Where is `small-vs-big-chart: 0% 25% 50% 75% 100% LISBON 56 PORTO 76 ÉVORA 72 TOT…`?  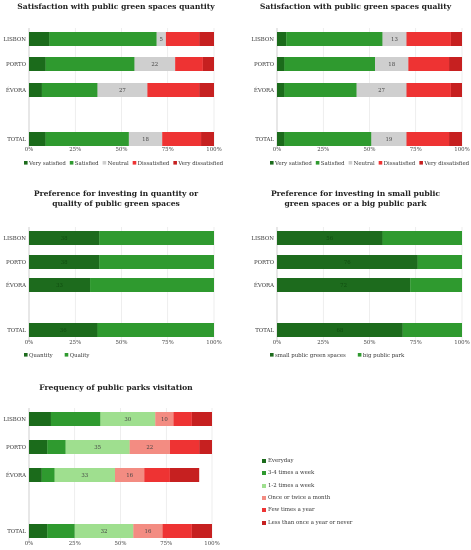 small-vs-big-chart: 0% 25% 50% 75% 100% LISBON 56 PORTO 76 ÉVORA 72 TOT… is located at coordinates (360, 293).